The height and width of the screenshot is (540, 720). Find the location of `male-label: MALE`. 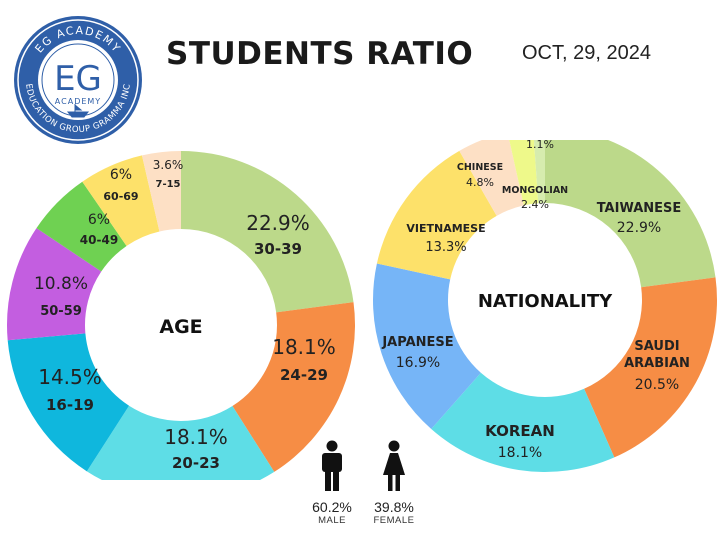

male-label: MALE is located at coordinates (332, 520).